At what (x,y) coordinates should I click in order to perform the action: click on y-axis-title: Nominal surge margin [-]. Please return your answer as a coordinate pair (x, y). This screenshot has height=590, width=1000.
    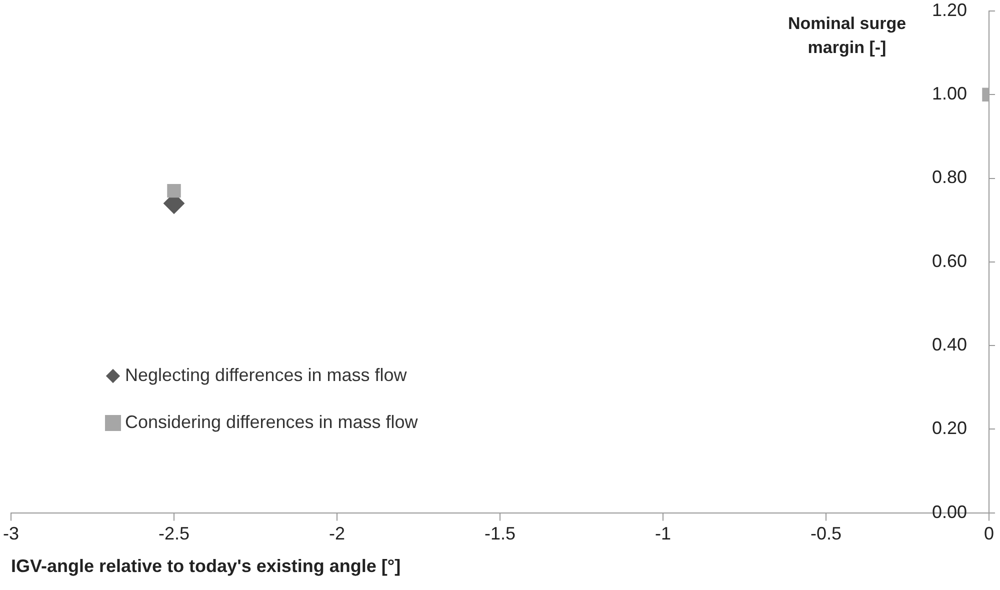
    Looking at the image, I should click on (847, 36).